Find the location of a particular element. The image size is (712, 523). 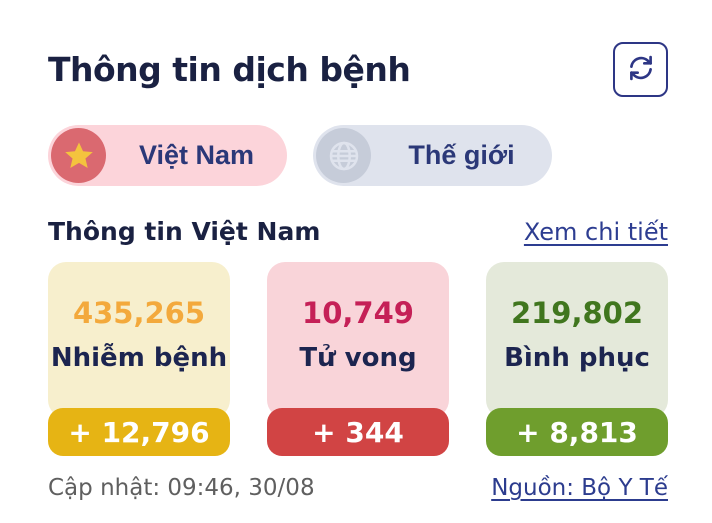

stat-value: 219,802 is located at coordinates (577, 312).